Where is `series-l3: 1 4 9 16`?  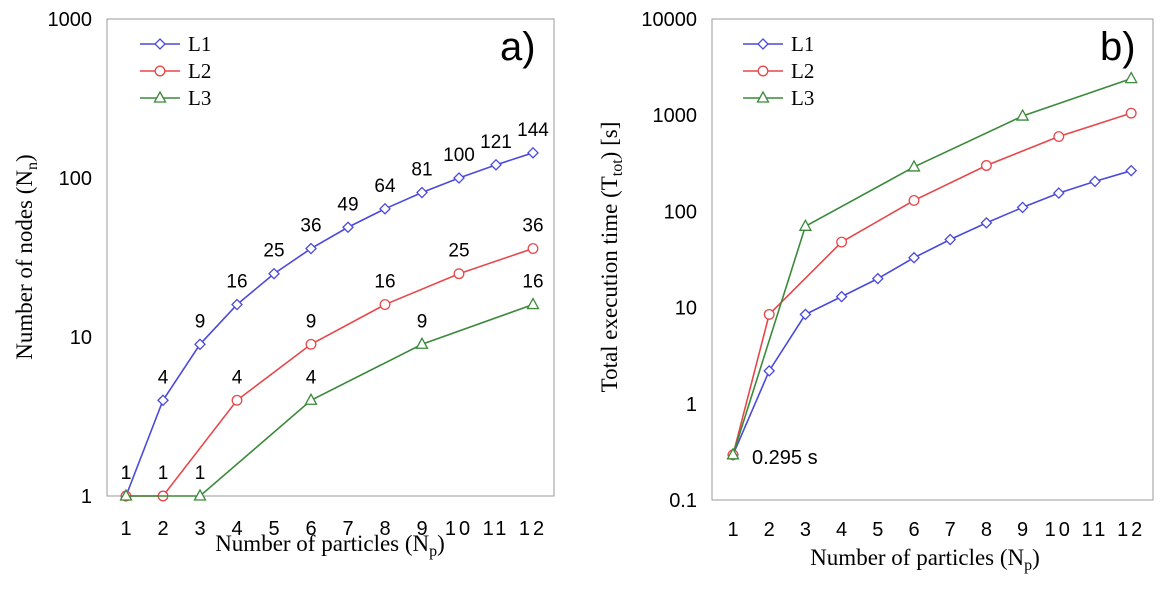 series-l3: 1 4 9 16 is located at coordinates (331, 386).